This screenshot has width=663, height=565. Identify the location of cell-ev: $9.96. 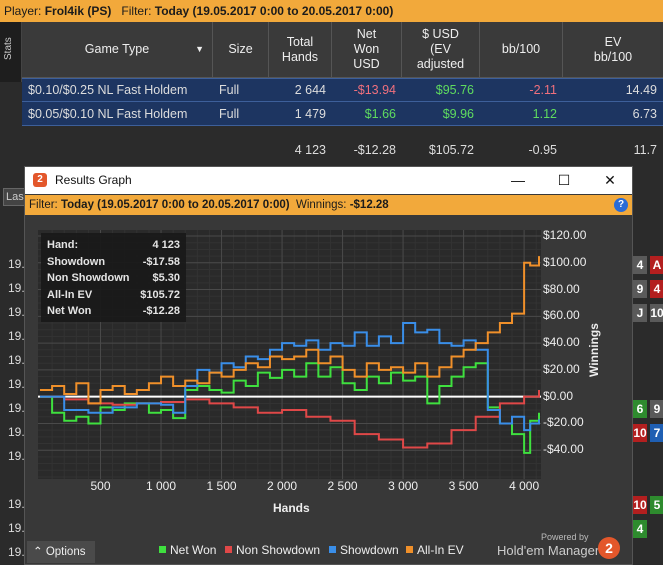
(458, 113).